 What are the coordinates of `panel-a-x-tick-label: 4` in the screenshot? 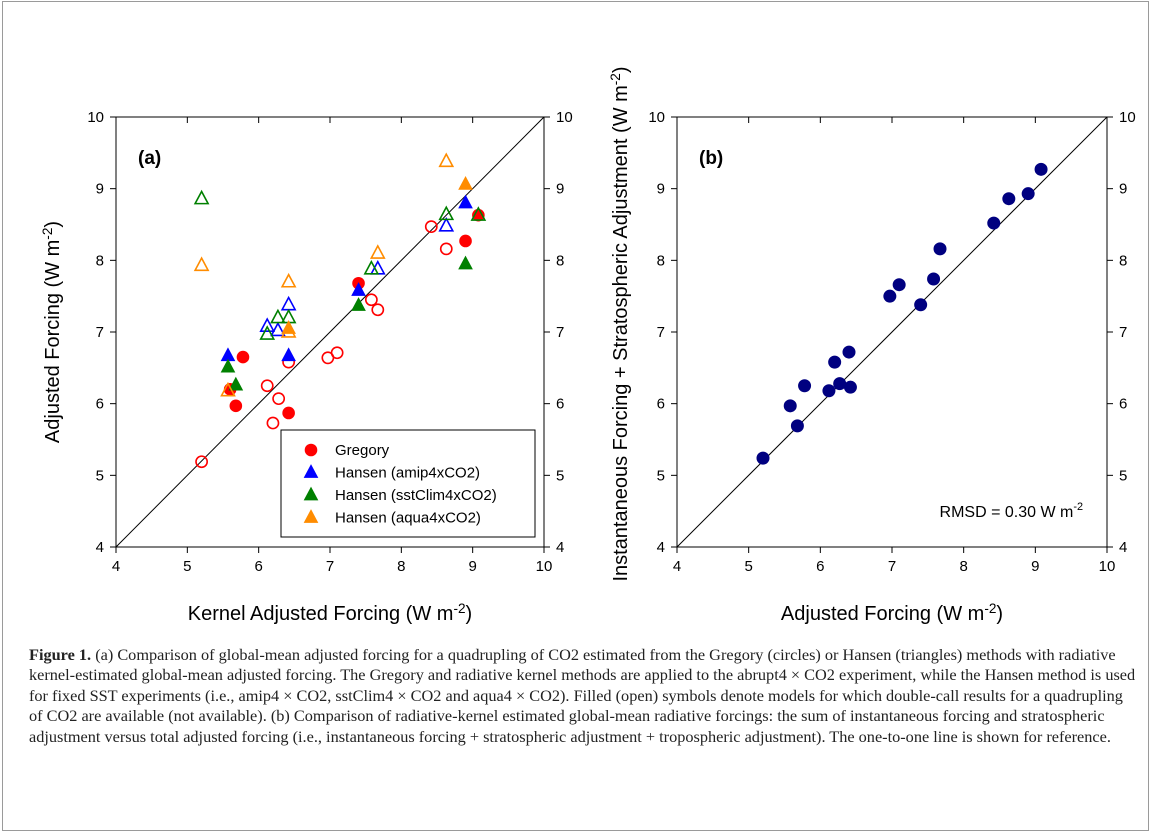 It's located at (116, 566).